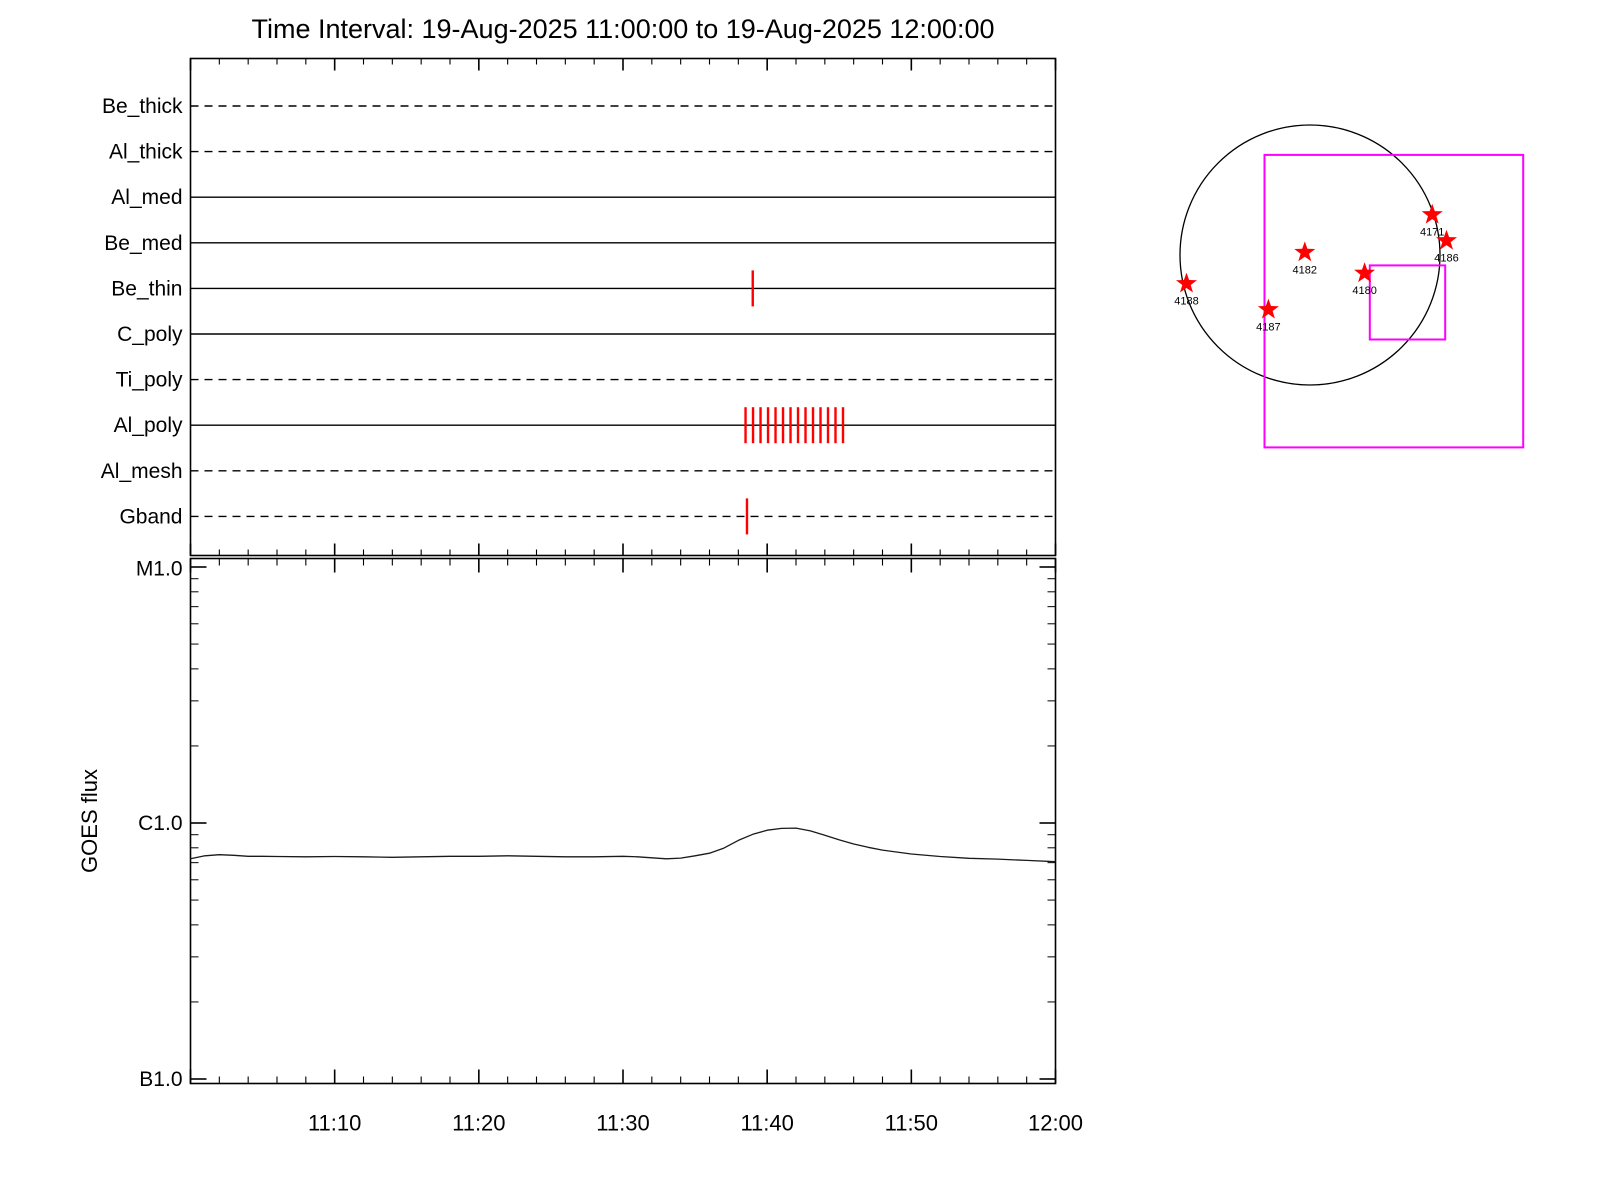 Image resolution: width=1600 pixels, height=1200 pixels. Describe the element at coordinates (148, 425) in the screenshot. I see `filter-row-label-Al_poly: Al_poly` at that location.